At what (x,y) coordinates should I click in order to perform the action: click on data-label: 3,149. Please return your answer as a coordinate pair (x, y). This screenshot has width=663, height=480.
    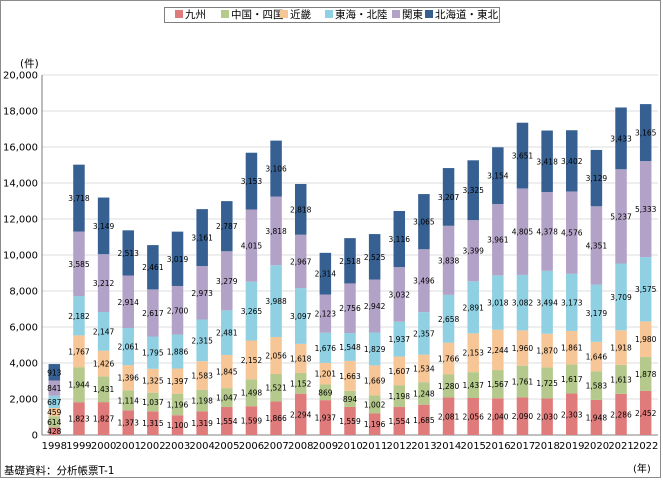
    Looking at the image, I should click on (104, 226).